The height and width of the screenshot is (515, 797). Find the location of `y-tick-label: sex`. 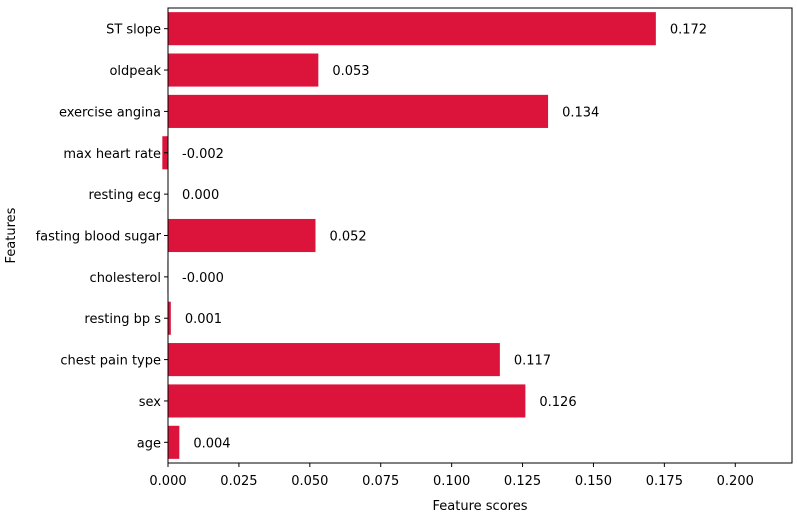

y-tick-label: sex is located at coordinates (150, 402).